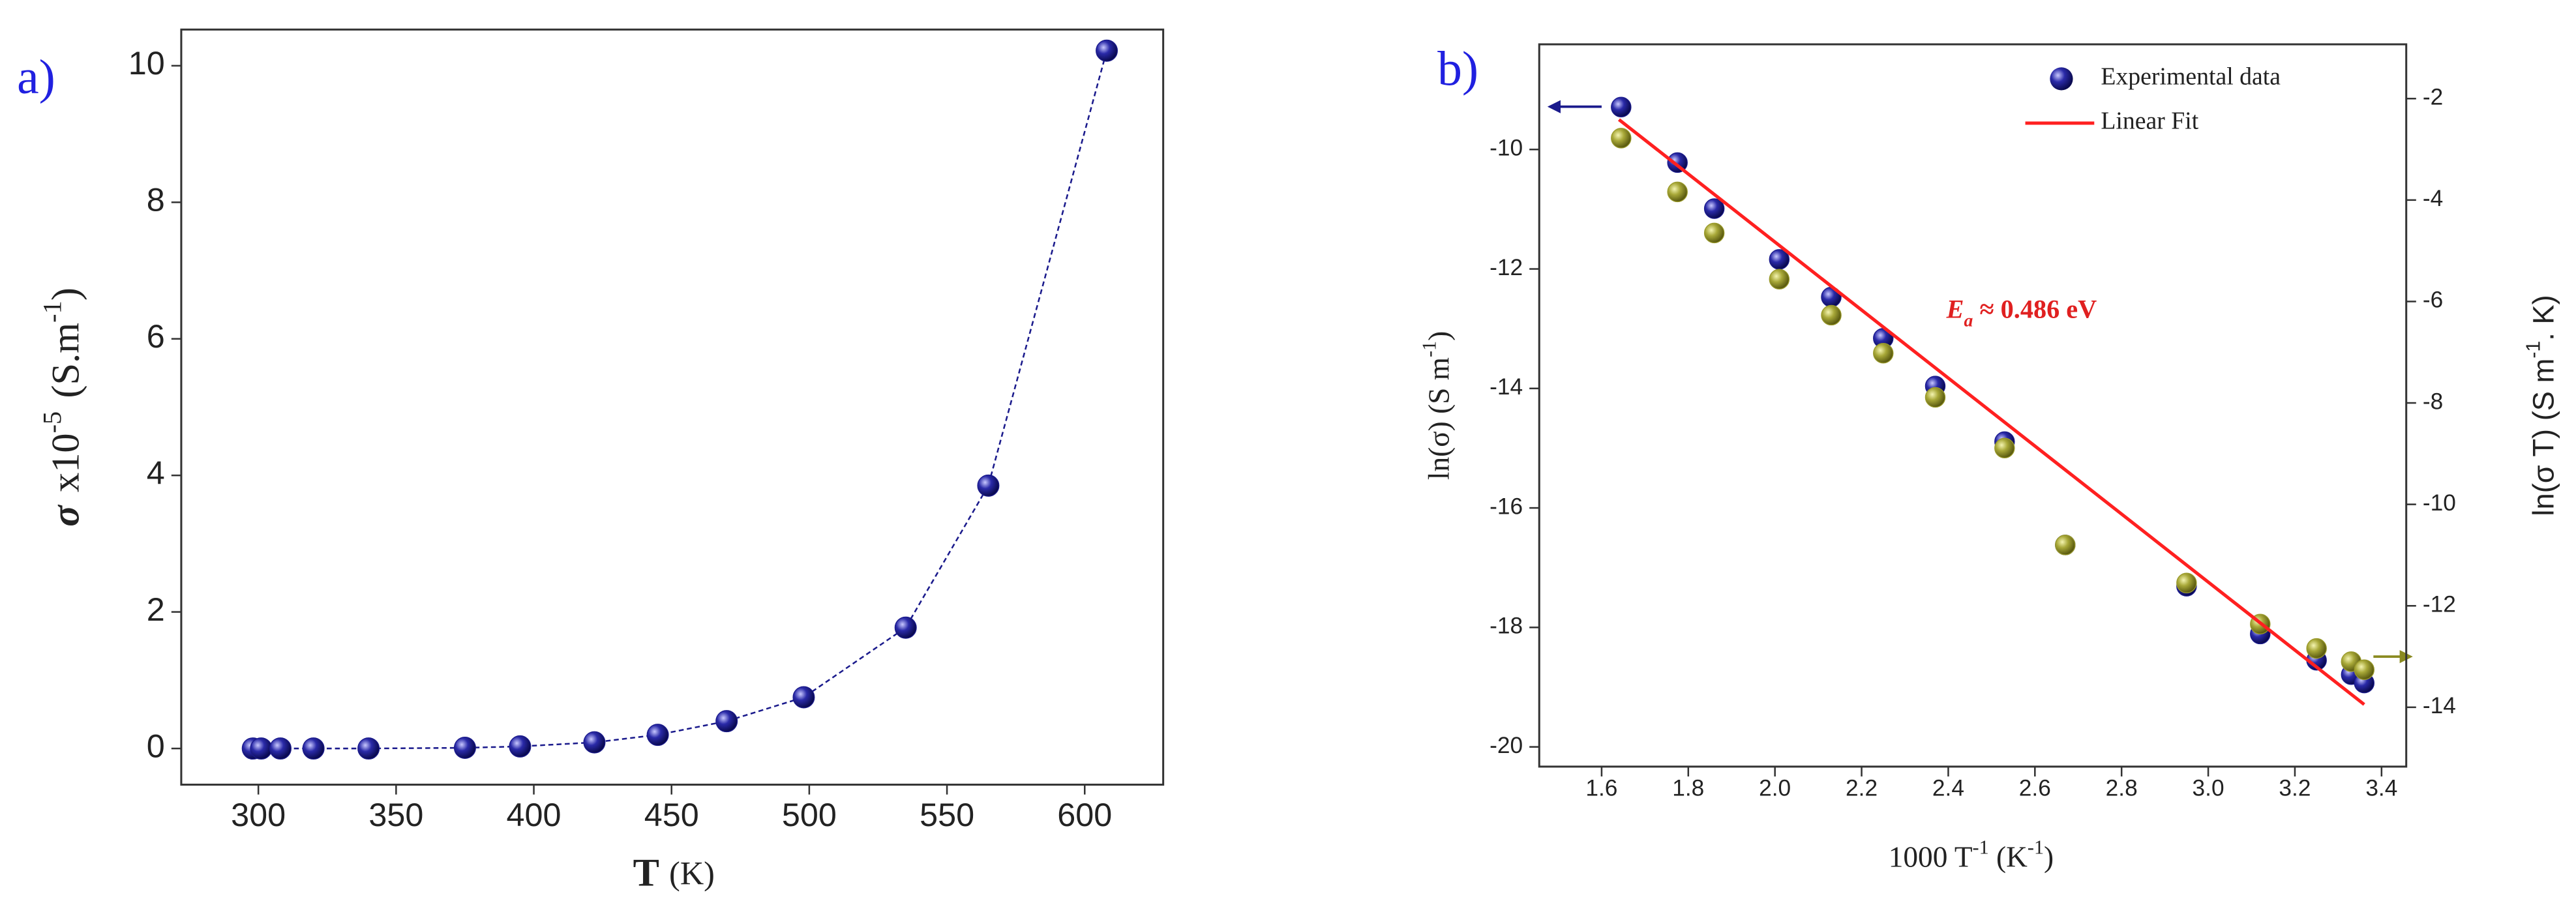 This screenshot has height=916, width=2576. Describe the element at coordinates (156, 746) in the screenshot. I see `y-tick-label: 0` at that location.